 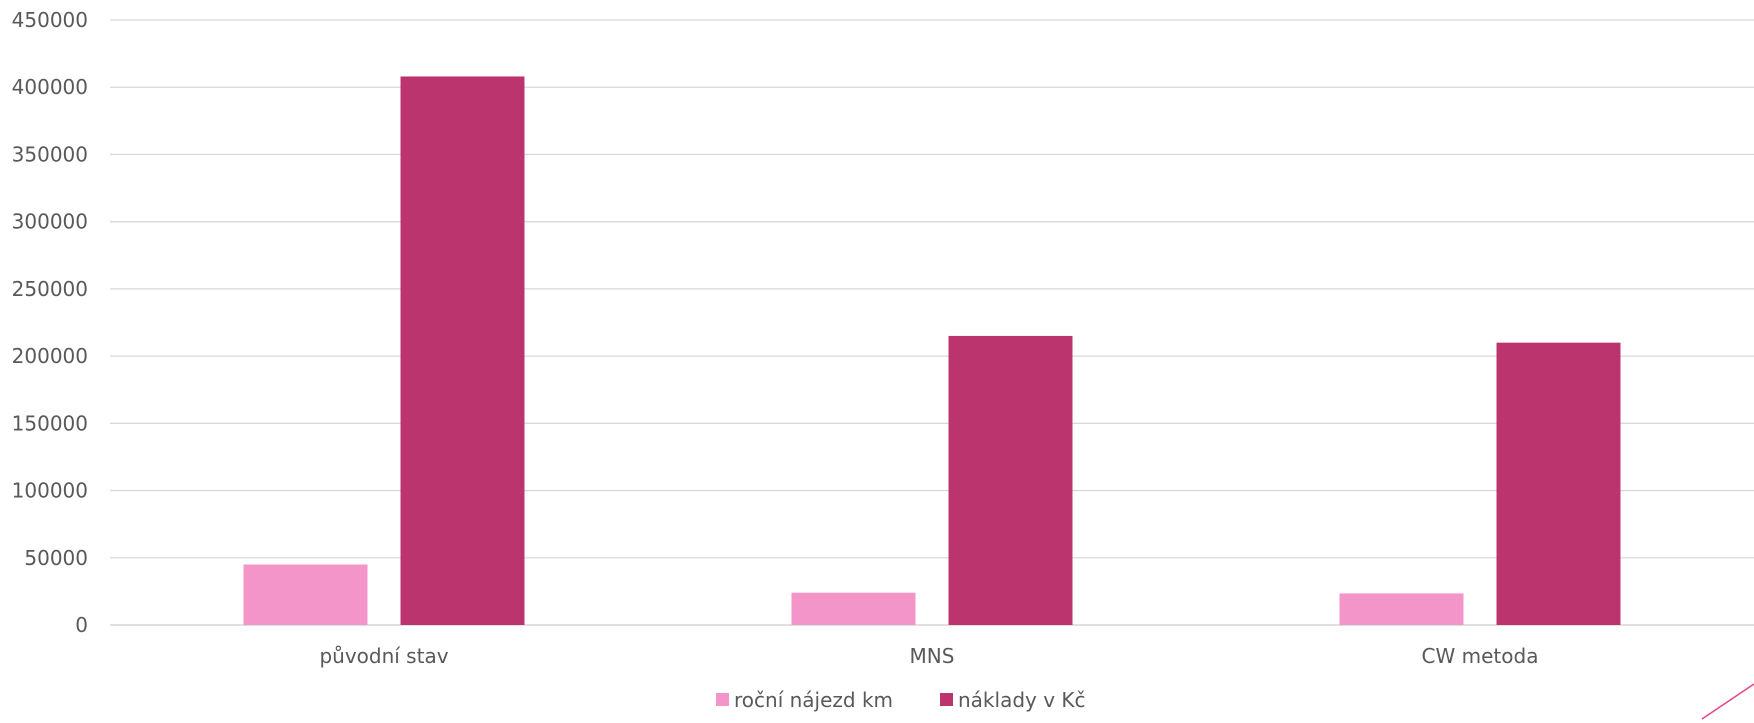 What do you see at coordinates (50, 154) in the screenshot?
I see `y-tick-label: 350000` at bounding box center [50, 154].